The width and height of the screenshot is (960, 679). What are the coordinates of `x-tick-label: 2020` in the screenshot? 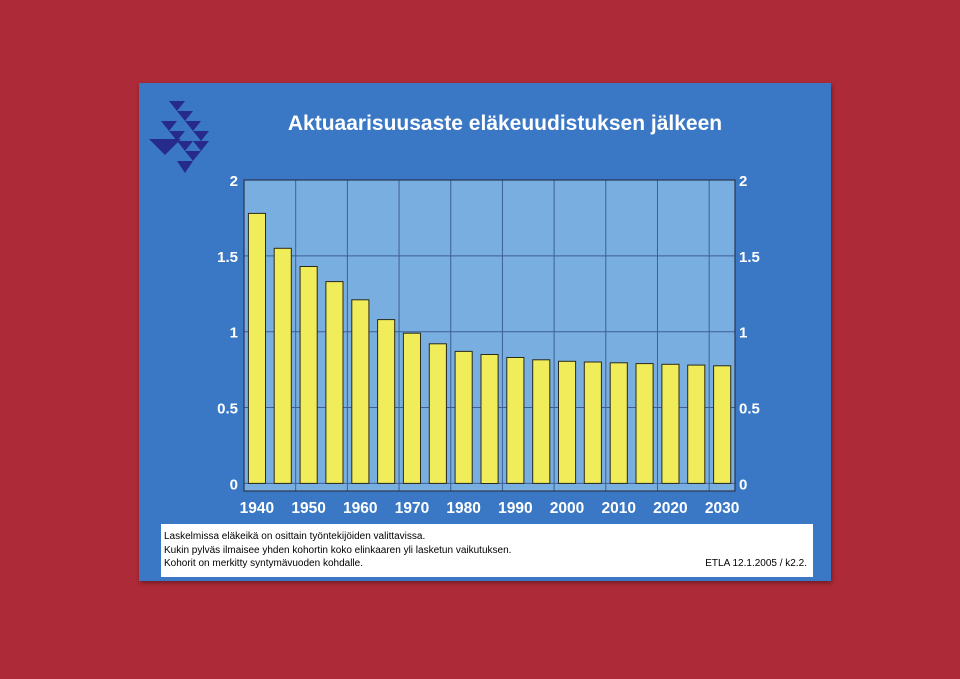 It's located at (670, 508).